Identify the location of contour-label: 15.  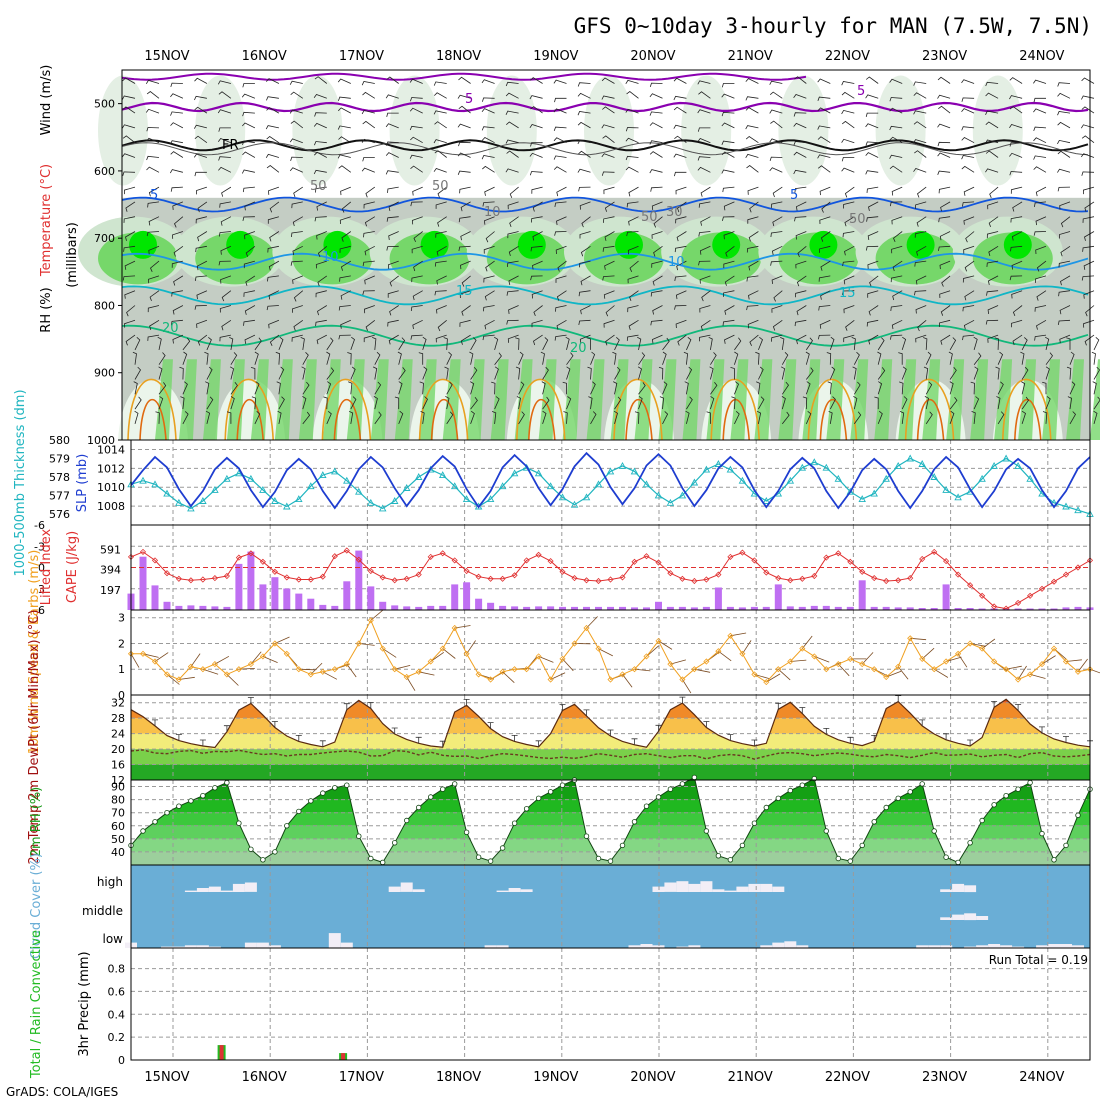
(464, 291).